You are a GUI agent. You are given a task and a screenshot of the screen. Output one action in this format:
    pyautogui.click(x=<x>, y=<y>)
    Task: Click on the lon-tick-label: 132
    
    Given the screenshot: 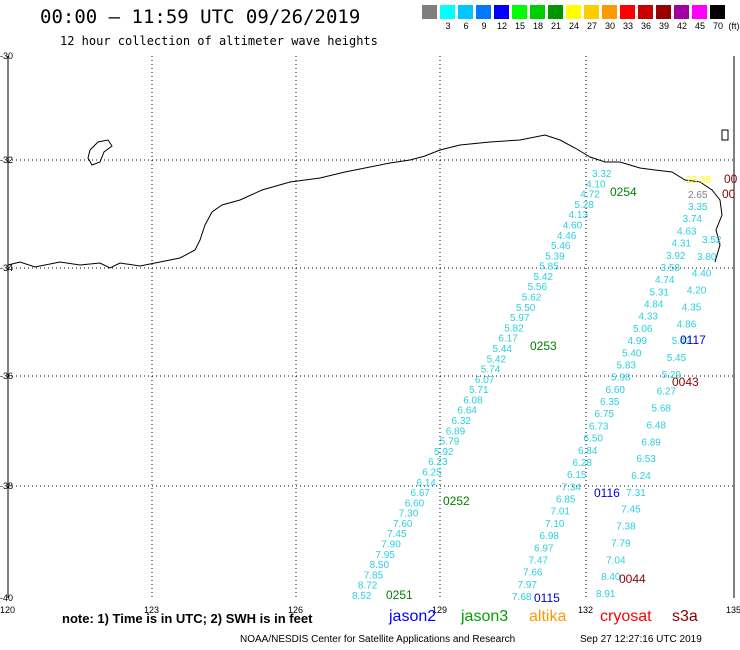 What is the action you would take?
    pyautogui.click(x=585, y=610)
    